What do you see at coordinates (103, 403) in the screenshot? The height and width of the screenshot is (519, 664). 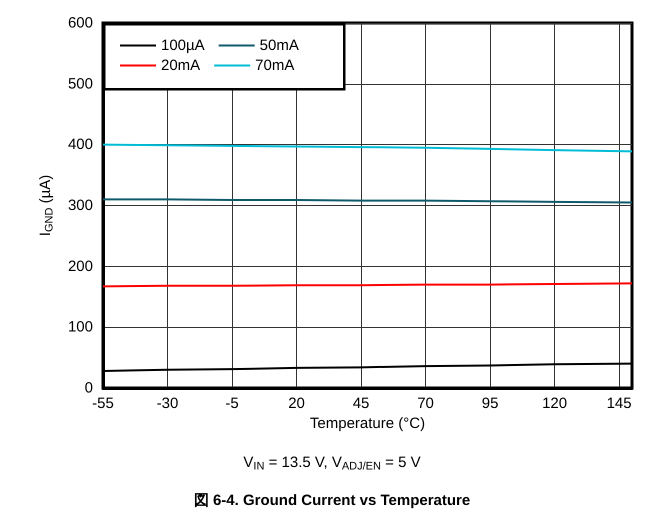 I see `x-tick-label: -55` at bounding box center [103, 403].